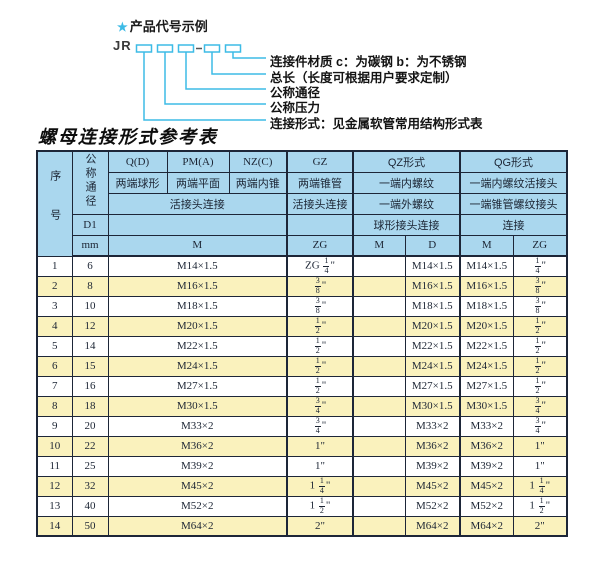  I want to click on product-code-example-title: ★ 产品代号示例, so click(162, 25).